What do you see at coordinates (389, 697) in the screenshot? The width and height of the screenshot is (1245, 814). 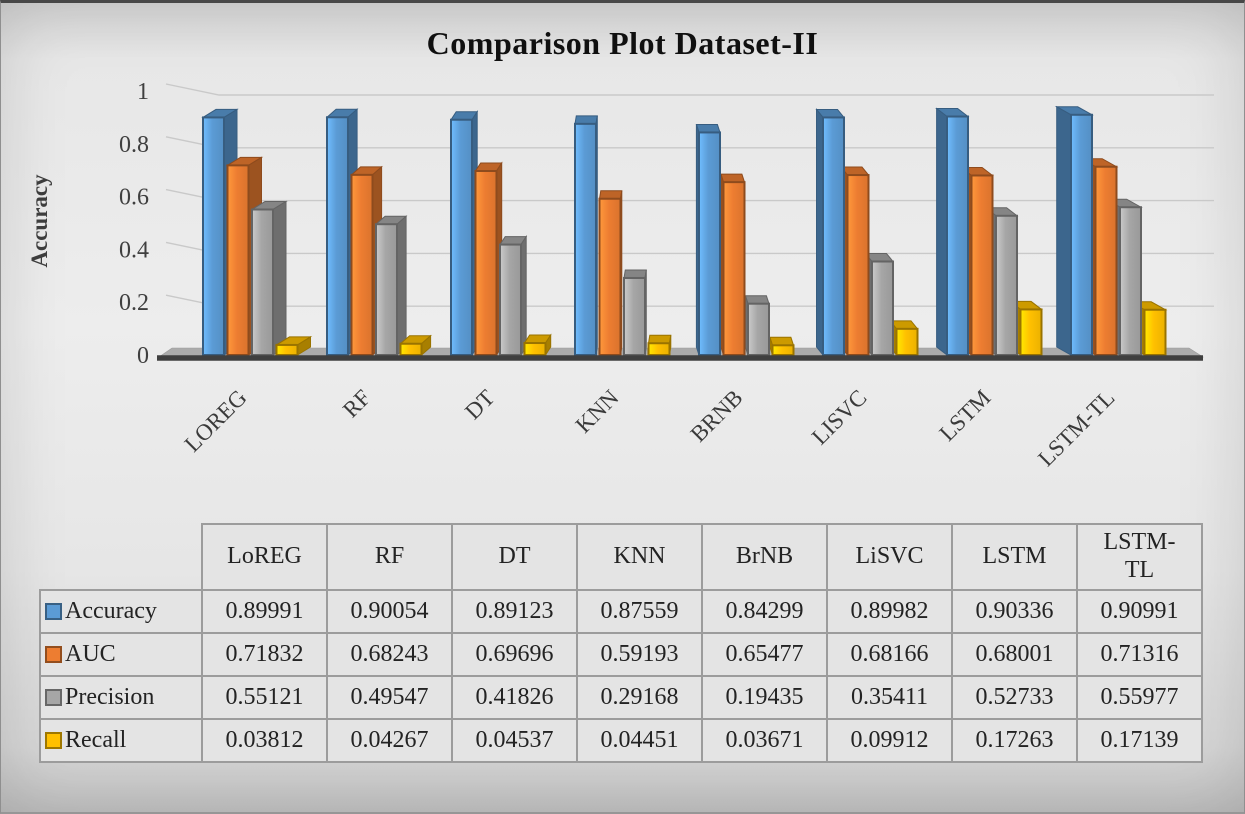 I see `value-cell: 0.49547` at bounding box center [389, 697].